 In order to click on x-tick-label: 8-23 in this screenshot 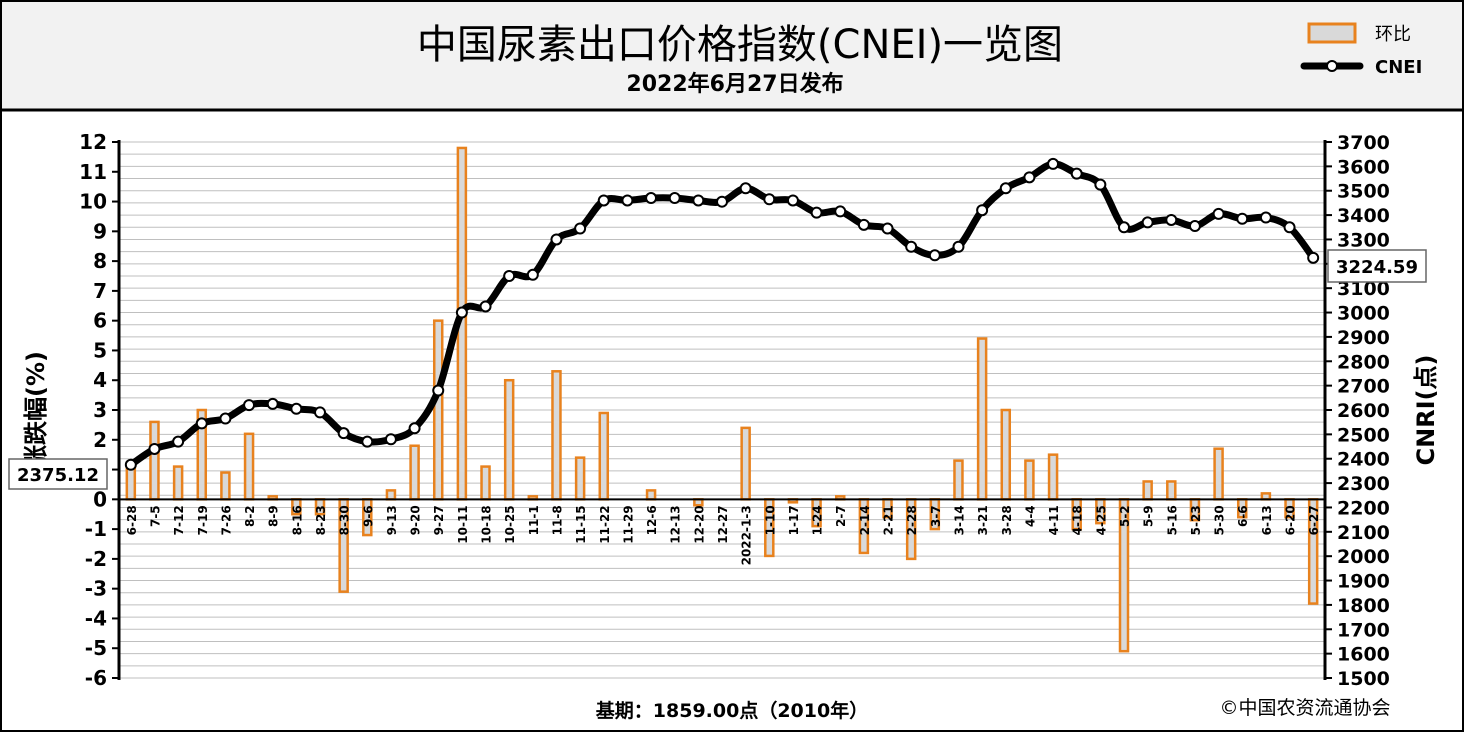, I will do `click(321, 520)`.